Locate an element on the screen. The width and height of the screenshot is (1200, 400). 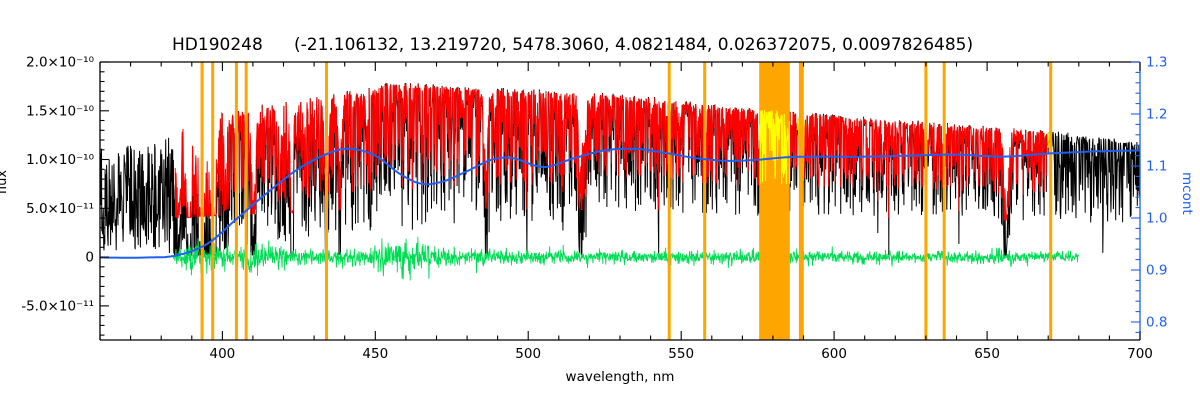
left-axis-label: flux is located at coordinates (5, 182).